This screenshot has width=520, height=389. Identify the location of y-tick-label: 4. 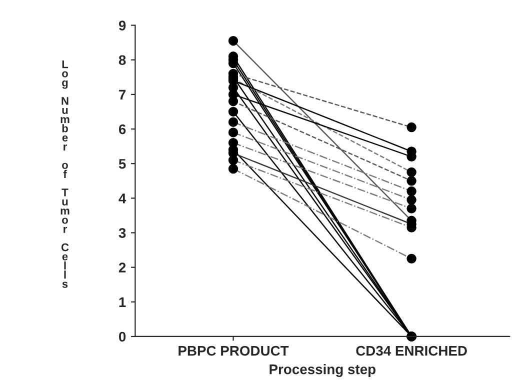
(122, 199).